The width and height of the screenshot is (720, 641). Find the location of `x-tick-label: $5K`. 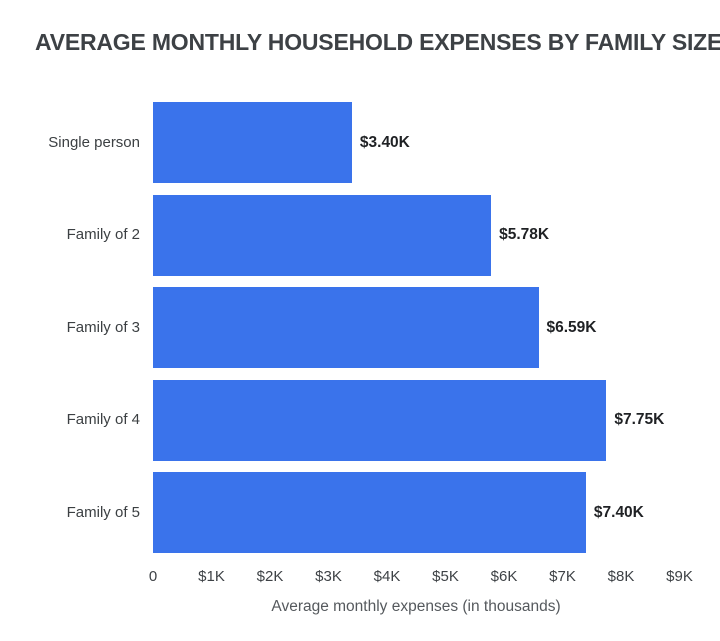

x-tick-label: $5K is located at coordinates (445, 576).